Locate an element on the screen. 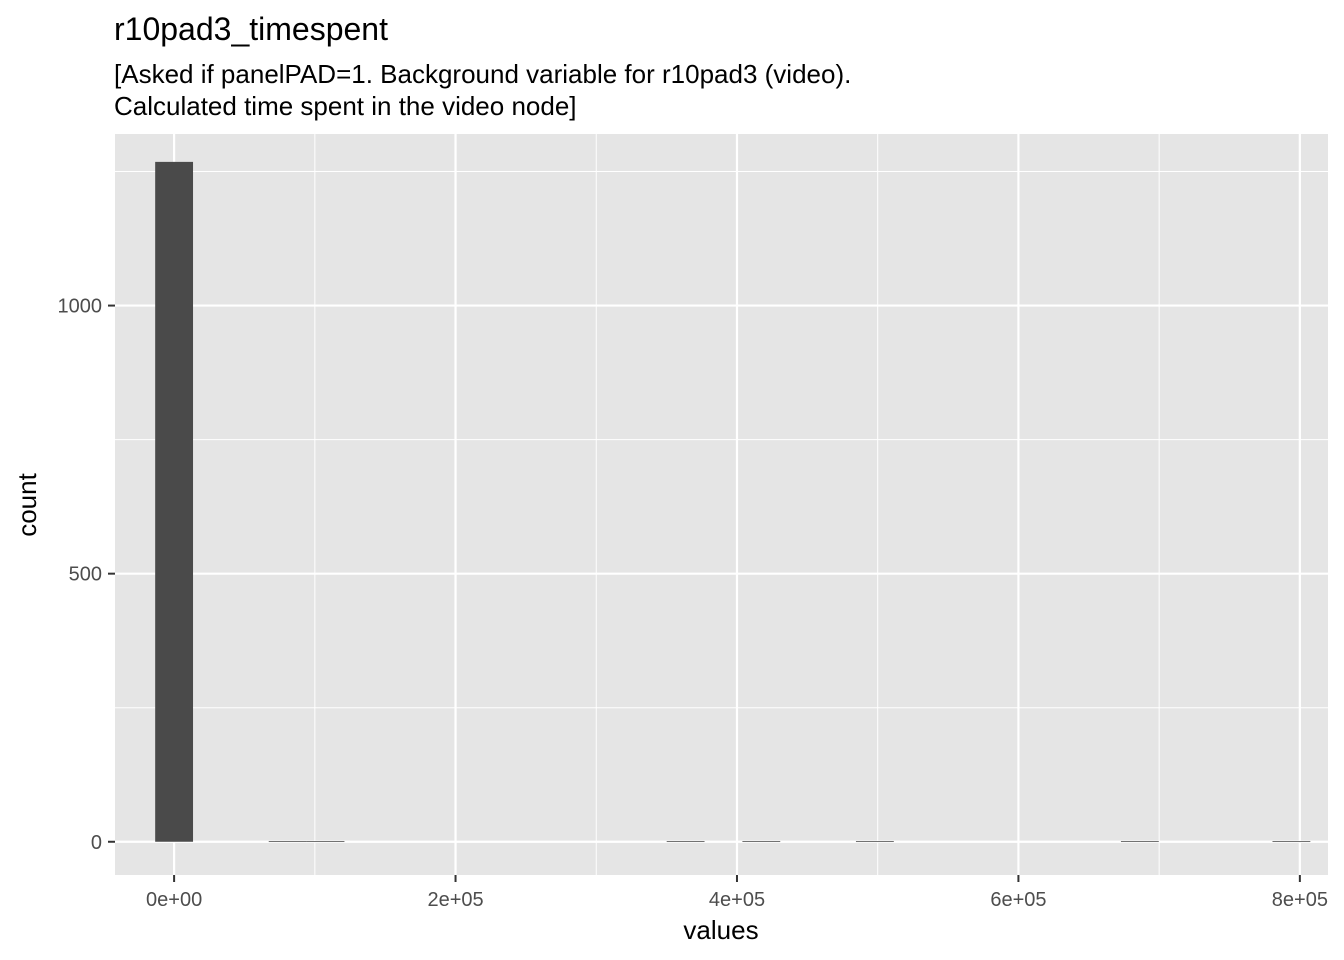 The width and height of the screenshot is (1344, 960). y-axis: 0 500 1000 is located at coordinates (86, 575).